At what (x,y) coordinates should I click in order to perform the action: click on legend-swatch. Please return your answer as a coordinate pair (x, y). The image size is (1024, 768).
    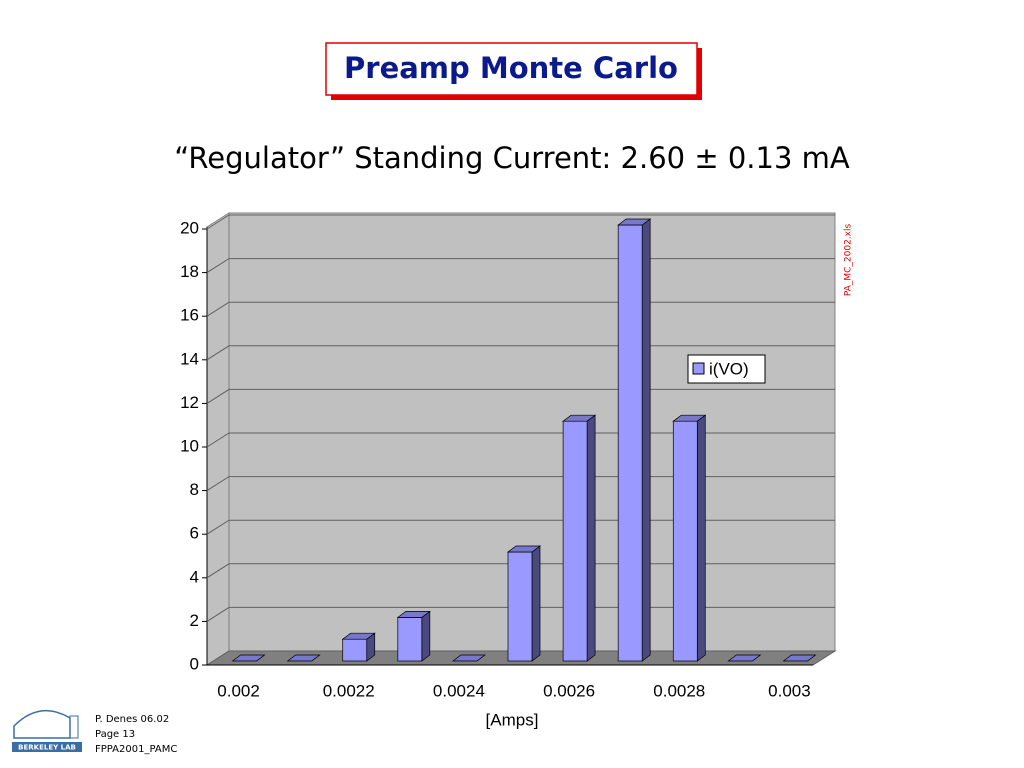
    Looking at the image, I should click on (698, 368).